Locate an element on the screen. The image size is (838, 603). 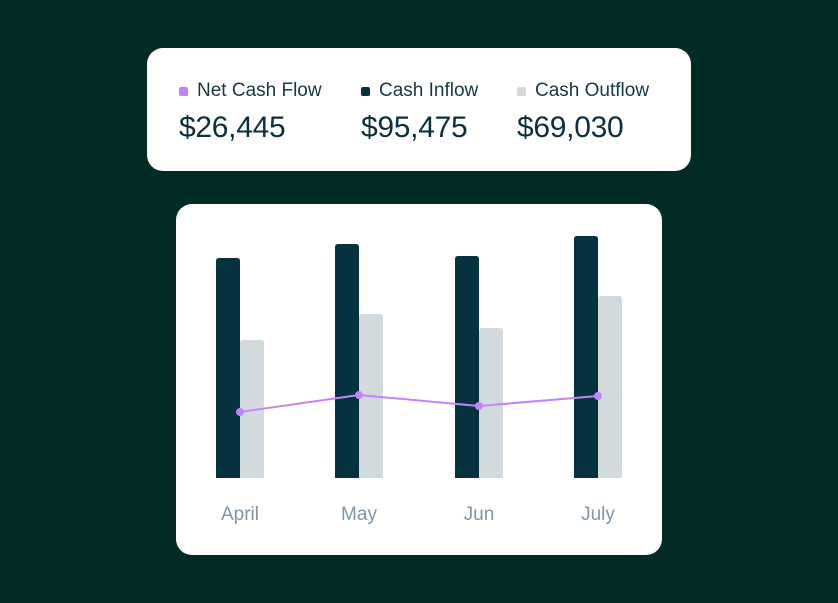
cash-outflow-label: Cash Outflow is located at coordinates (592, 90).